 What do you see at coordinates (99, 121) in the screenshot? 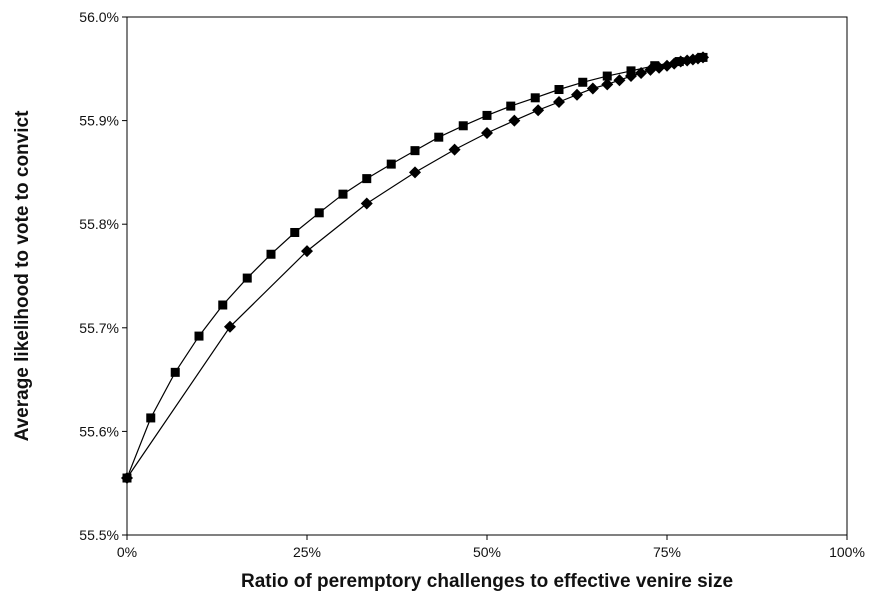
I see `y-tick-label: 55.9%` at bounding box center [99, 121].